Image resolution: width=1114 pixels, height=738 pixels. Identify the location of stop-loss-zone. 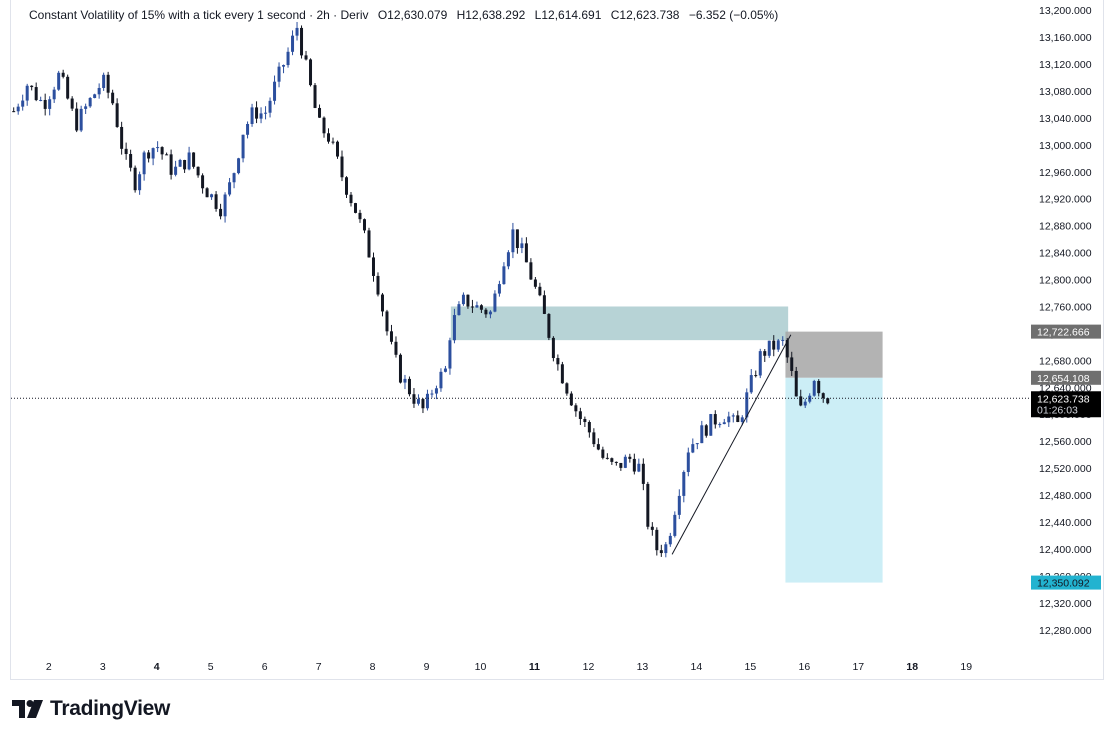
(834, 354).